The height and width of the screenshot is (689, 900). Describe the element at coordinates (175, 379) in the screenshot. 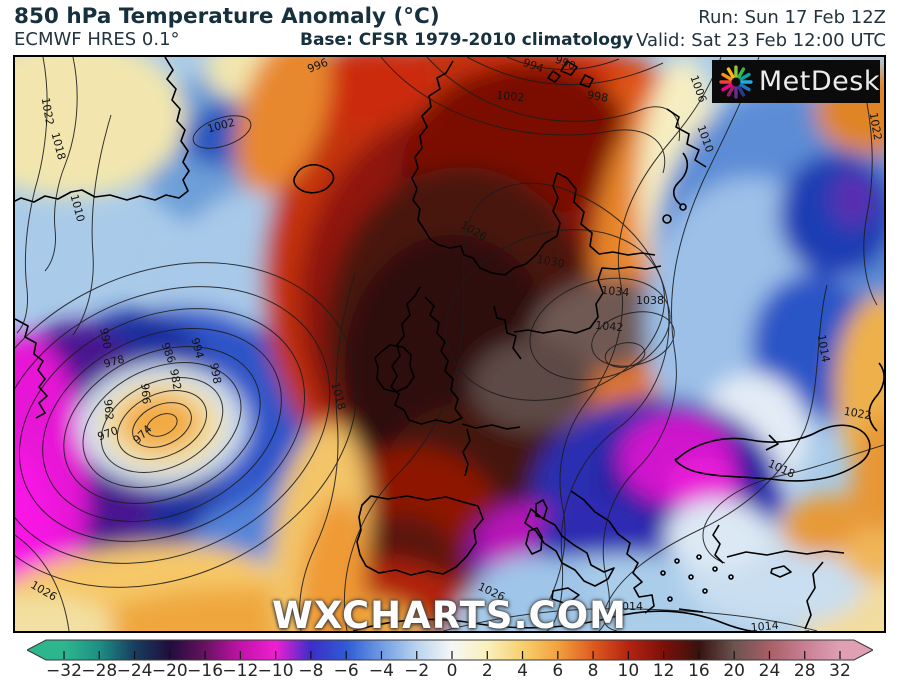

I see `isobar-label: 982` at that location.